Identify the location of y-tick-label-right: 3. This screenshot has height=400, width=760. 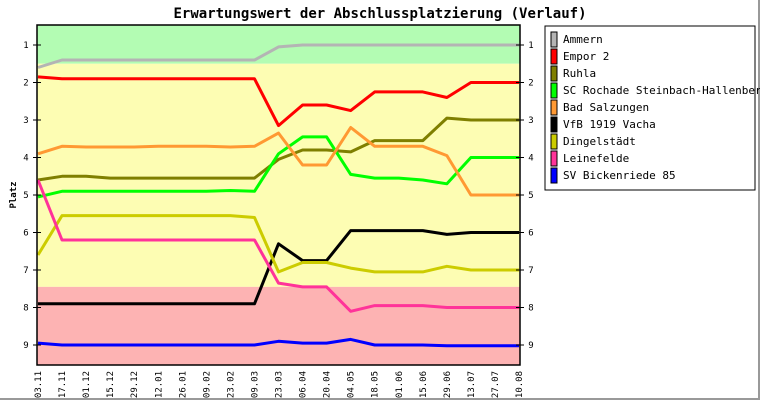
(530, 121).